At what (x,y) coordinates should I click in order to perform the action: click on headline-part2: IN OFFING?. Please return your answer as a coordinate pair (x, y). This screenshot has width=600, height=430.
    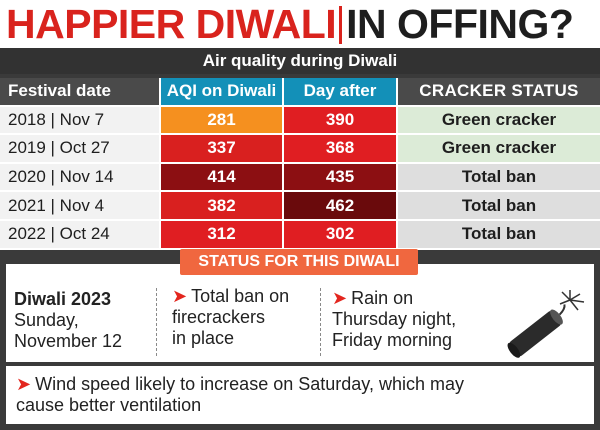
    Looking at the image, I should click on (460, 24).